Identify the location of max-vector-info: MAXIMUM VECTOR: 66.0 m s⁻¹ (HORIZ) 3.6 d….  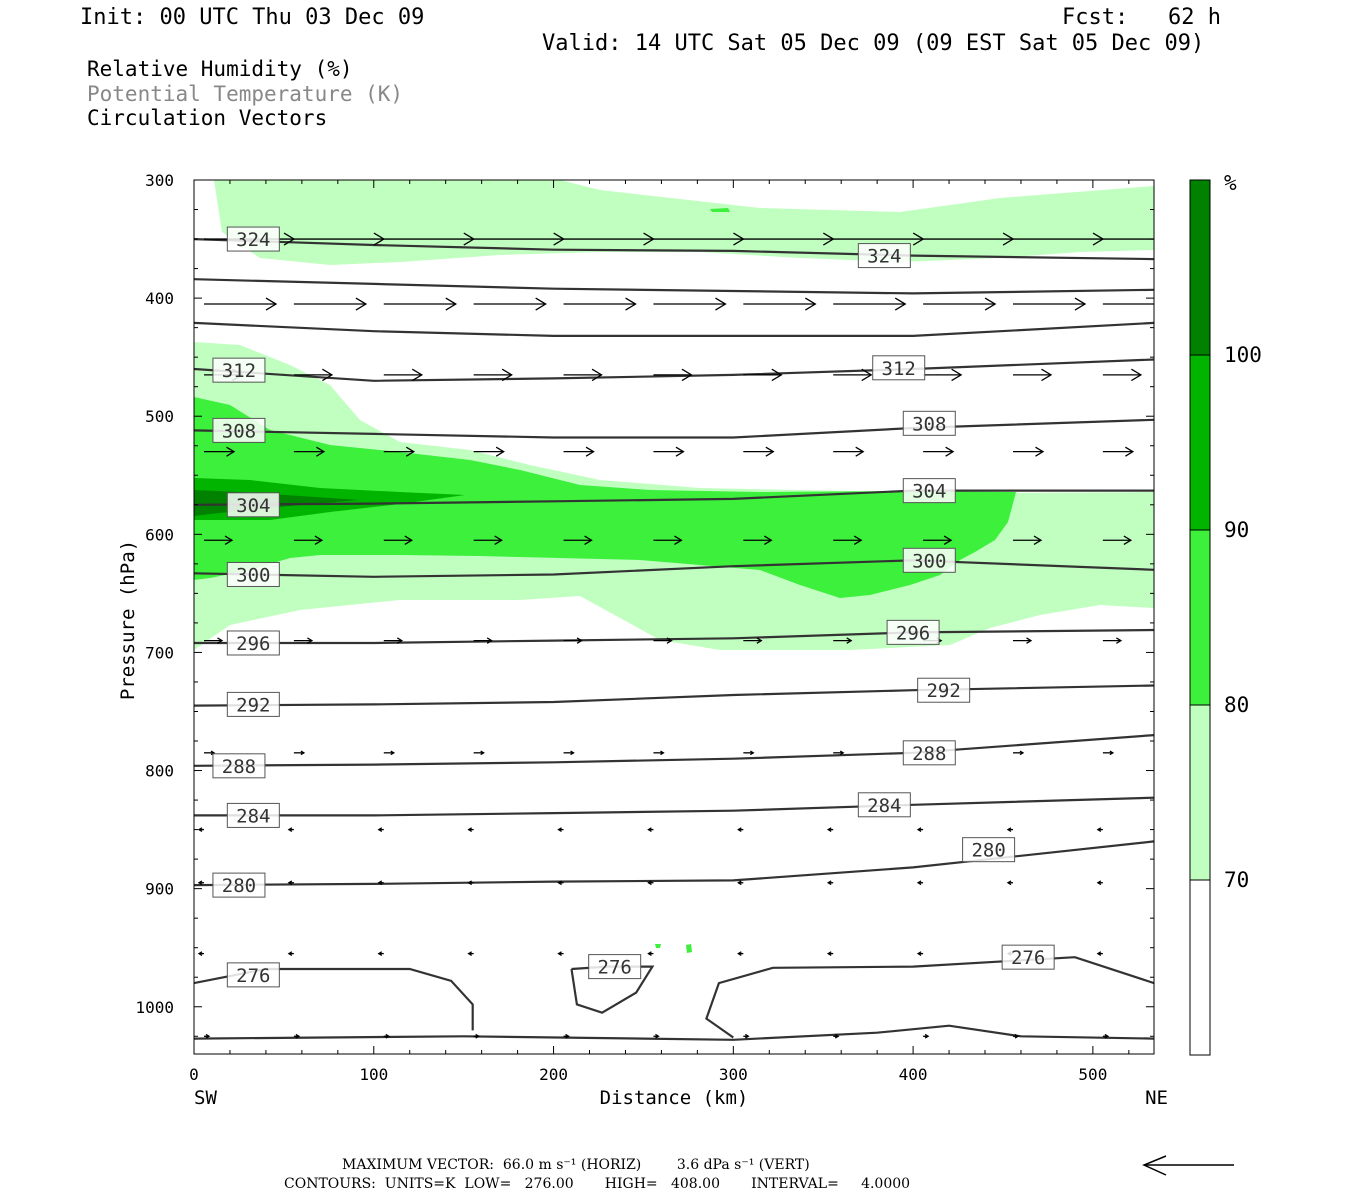
(576, 1165).